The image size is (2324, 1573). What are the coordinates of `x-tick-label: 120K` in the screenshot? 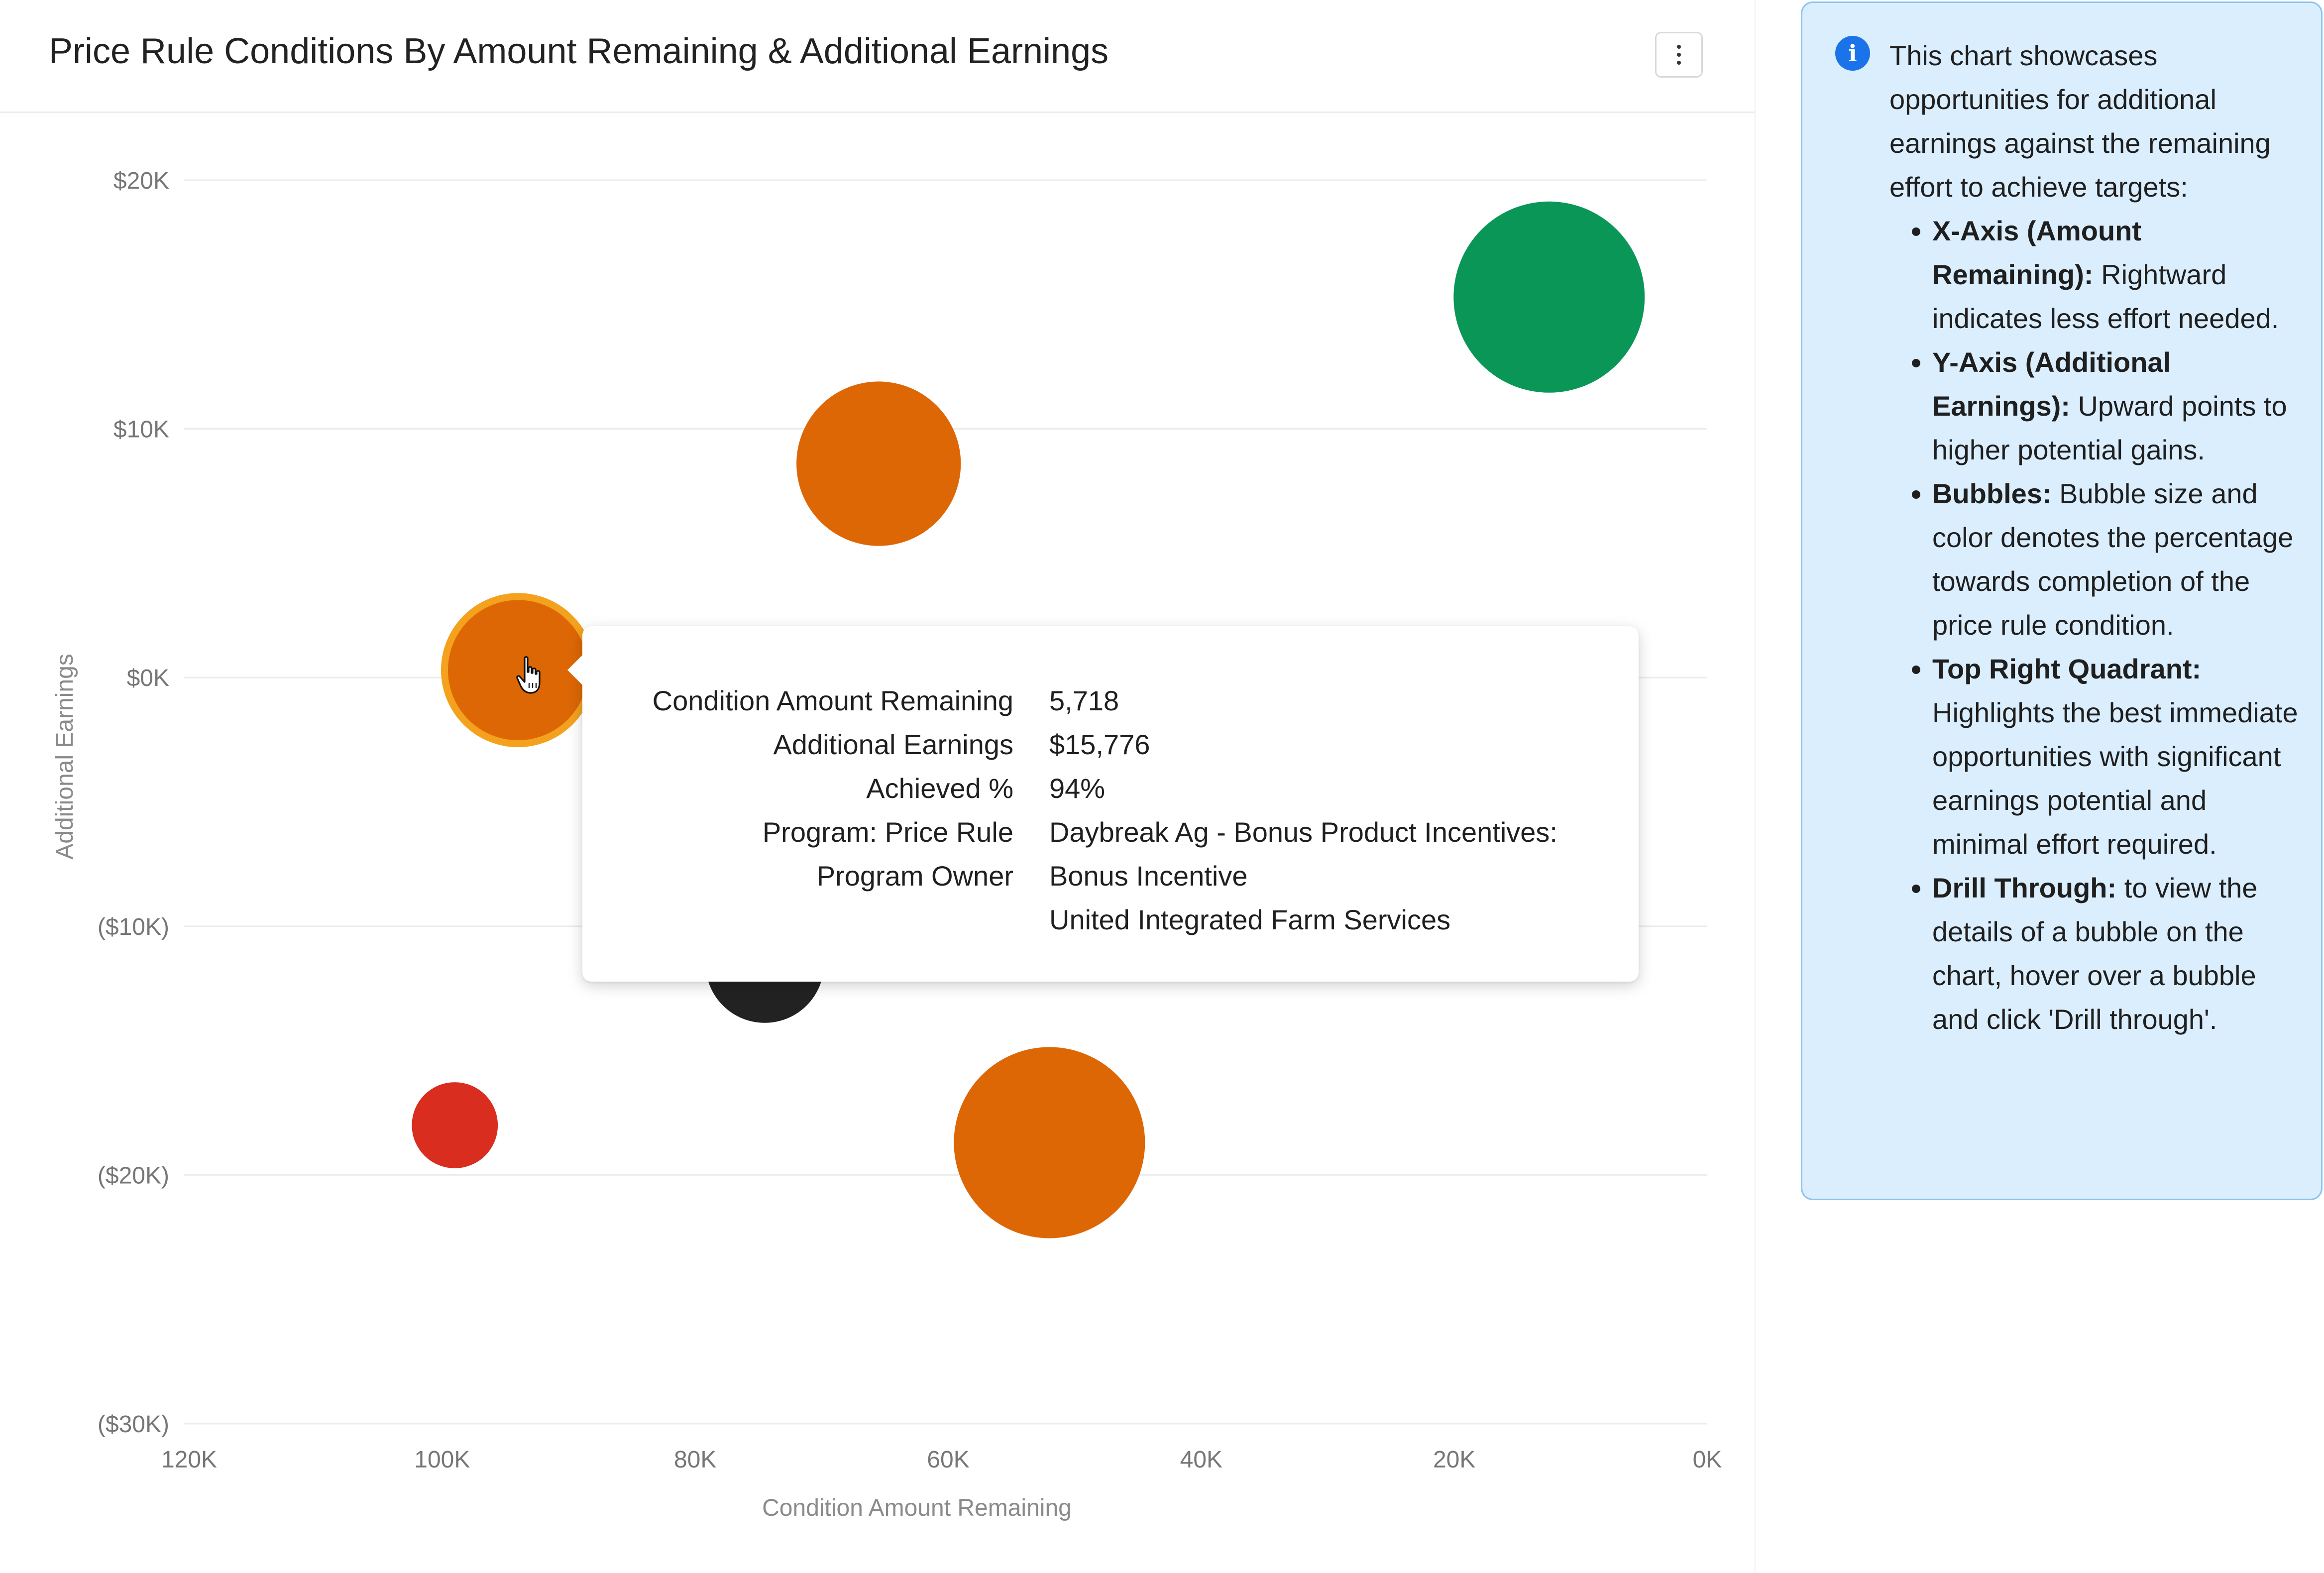 It's located at (189, 1460).